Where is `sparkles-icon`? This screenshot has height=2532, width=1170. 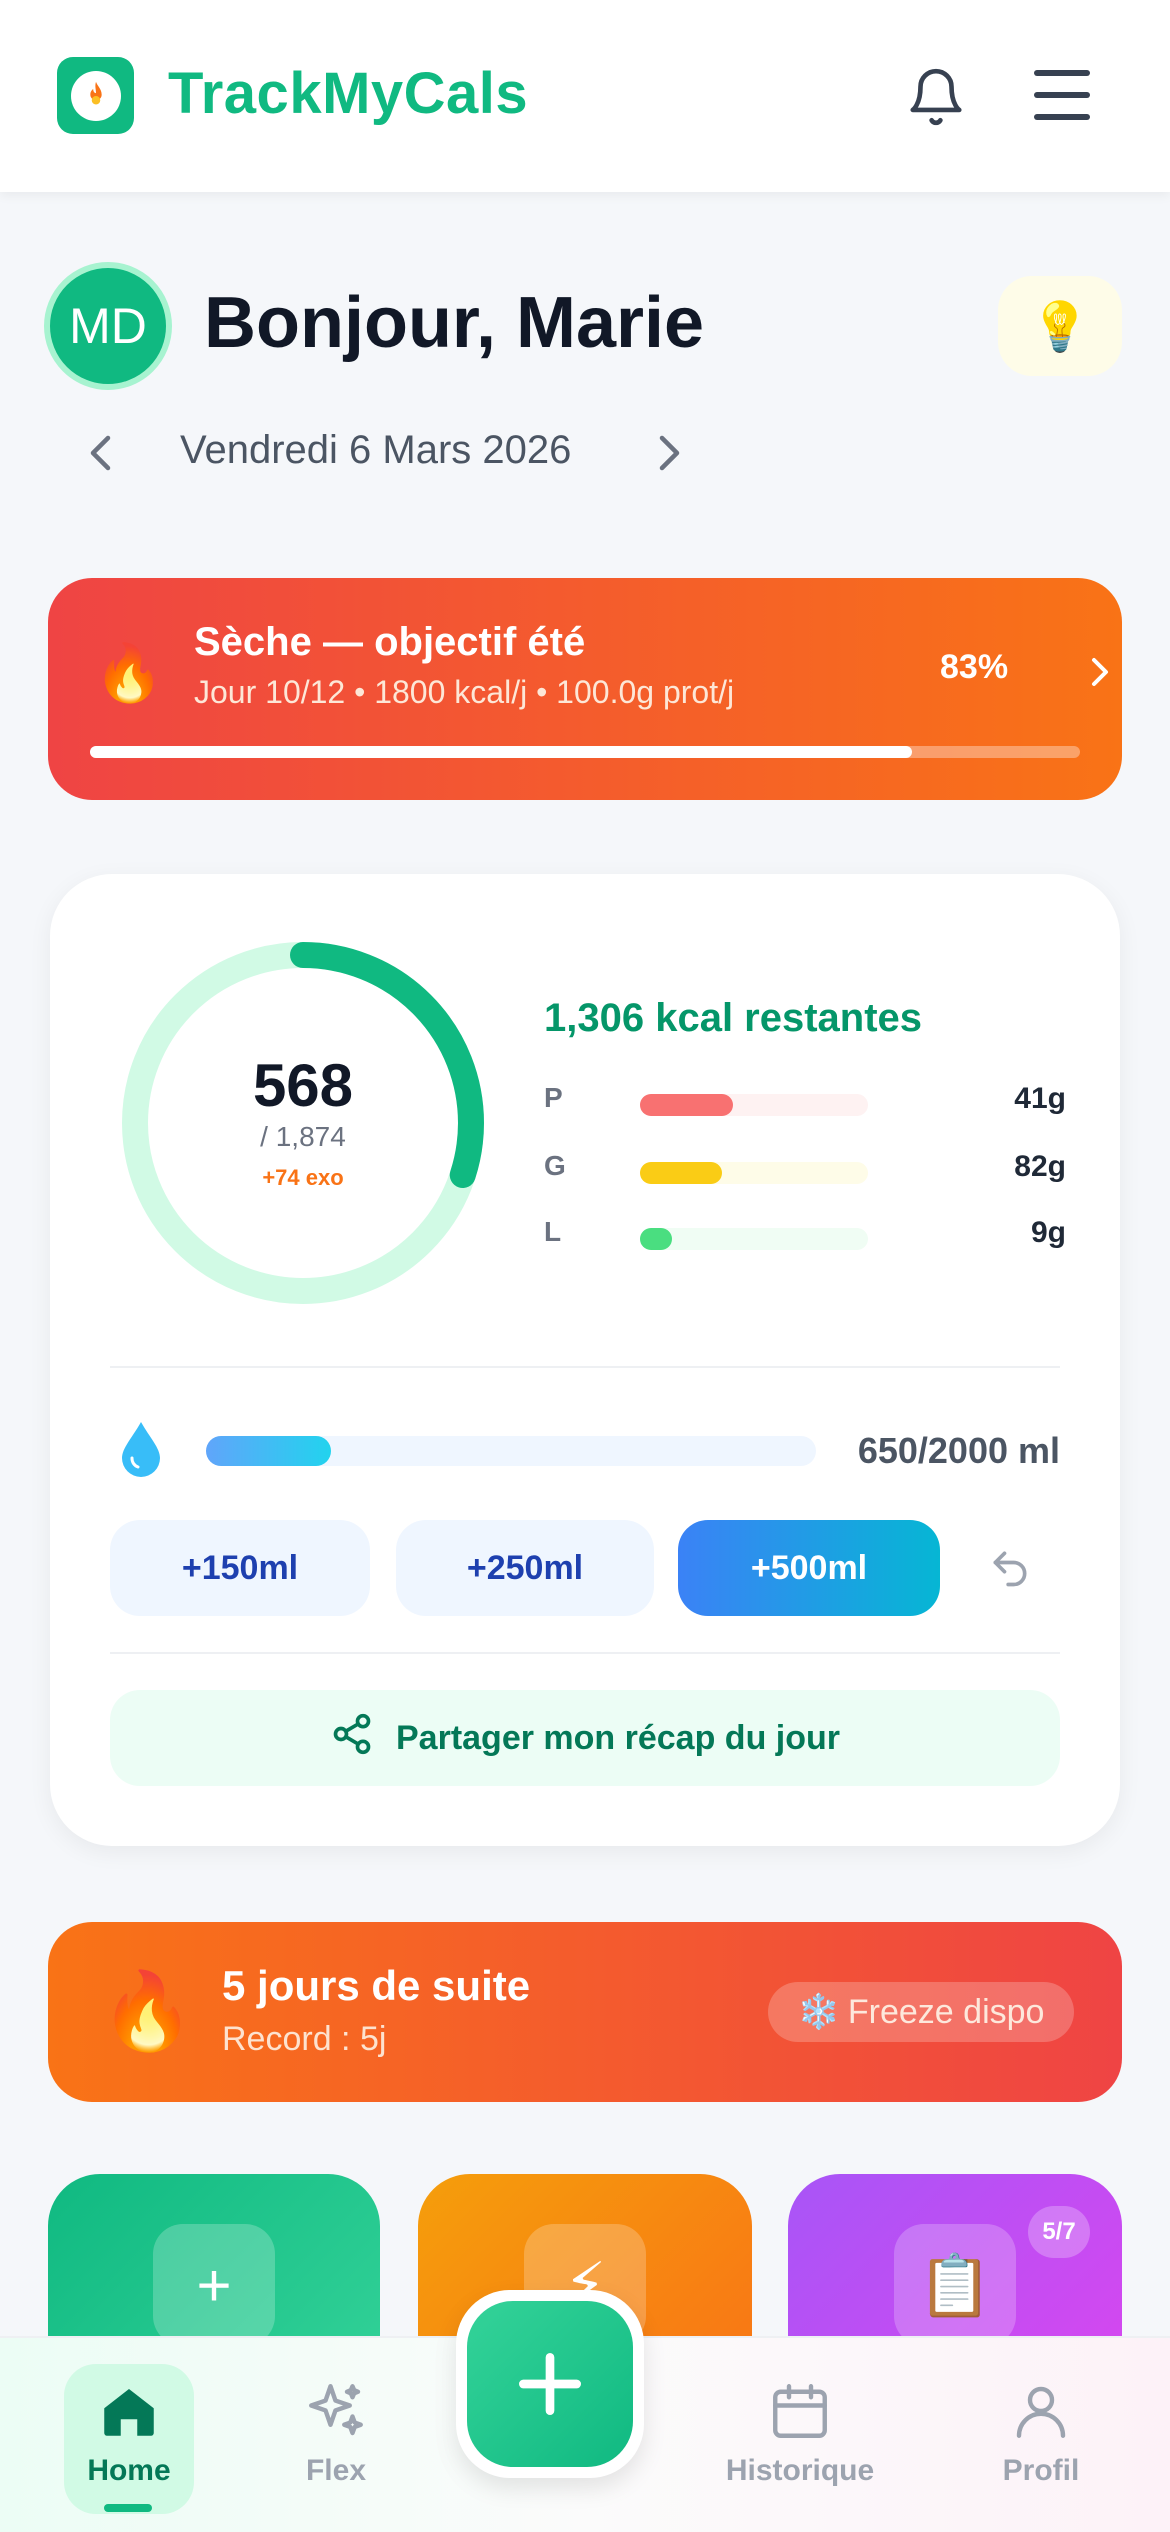 sparkles-icon is located at coordinates (336, 2410).